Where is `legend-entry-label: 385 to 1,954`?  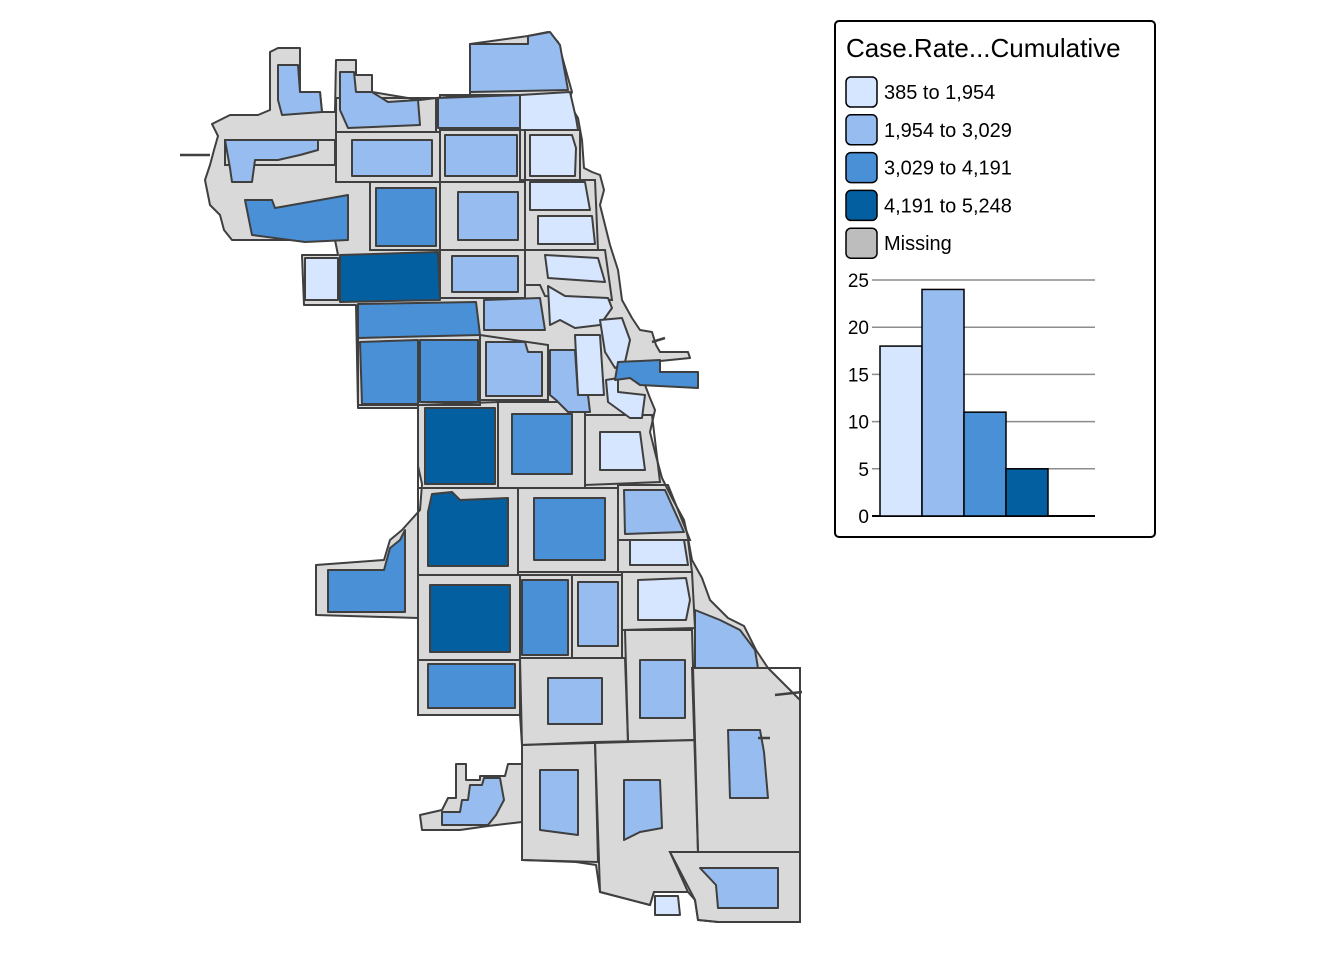
legend-entry-label: 385 to 1,954 is located at coordinates (939, 93).